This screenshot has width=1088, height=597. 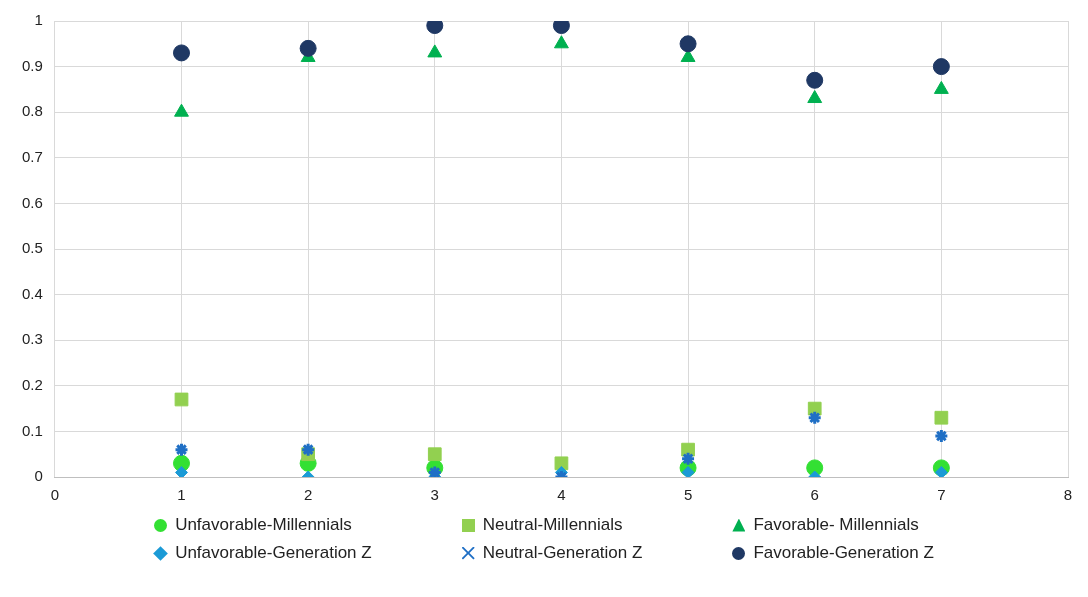 What do you see at coordinates (32, 111) in the screenshot?
I see `y-tick-label: 0.8` at bounding box center [32, 111].